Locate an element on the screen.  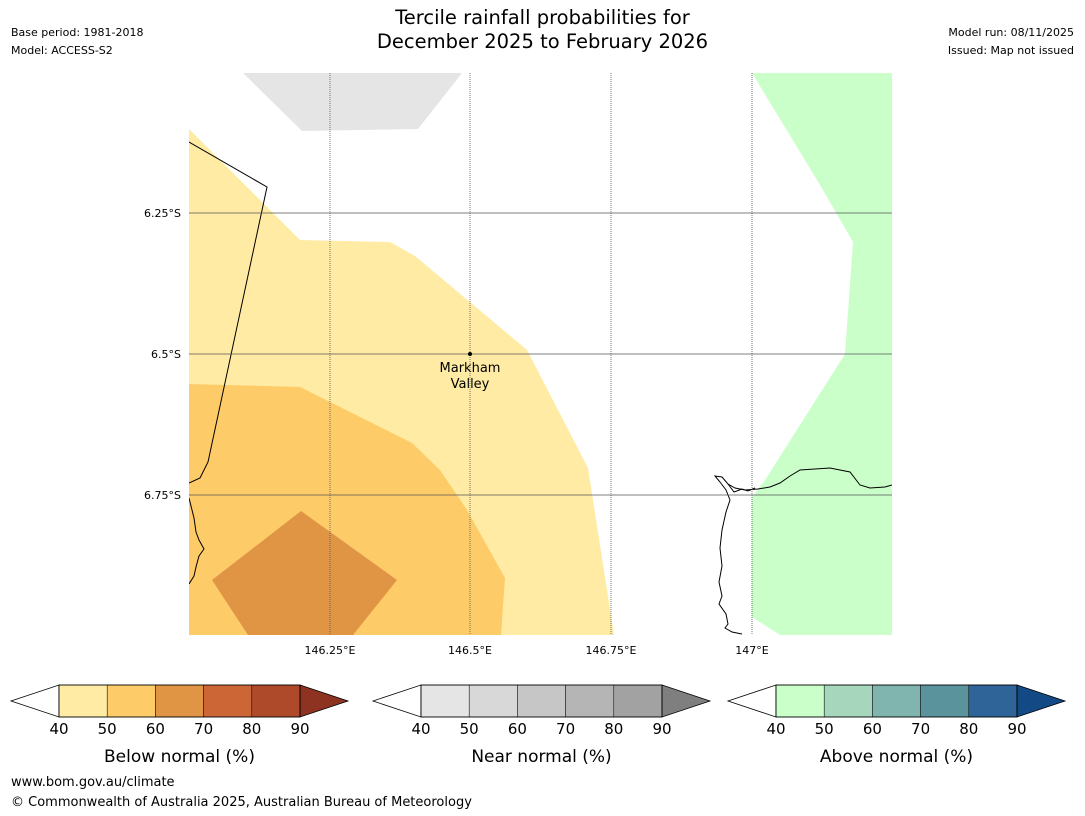
place-label-line-2: Valley is located at coordinates (470, 384).